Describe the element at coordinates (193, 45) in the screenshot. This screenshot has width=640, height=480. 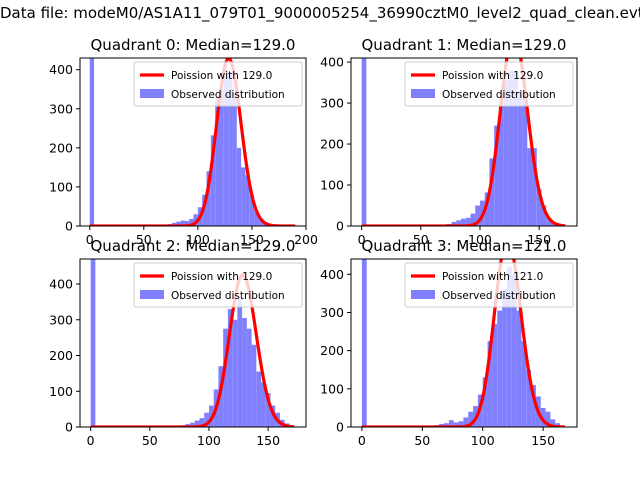
I see `quadrant-0-title: Quadrant 0: Median=129.0` at that location.